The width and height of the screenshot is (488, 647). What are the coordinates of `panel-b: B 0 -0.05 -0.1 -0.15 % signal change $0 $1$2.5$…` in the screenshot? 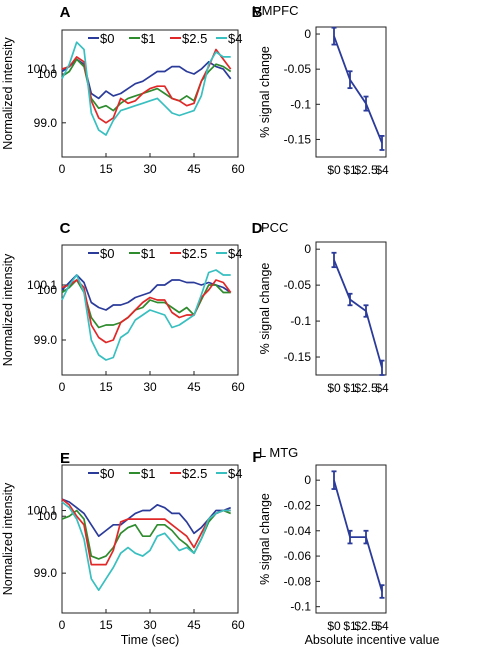 It's located at (320, 90).